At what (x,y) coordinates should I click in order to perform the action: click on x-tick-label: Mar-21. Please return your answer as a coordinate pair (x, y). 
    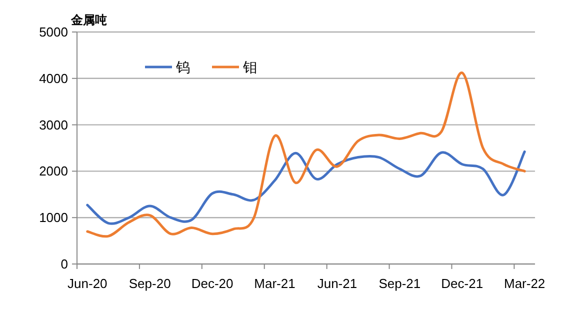
    Looking at the image, I should click on (275, 283).